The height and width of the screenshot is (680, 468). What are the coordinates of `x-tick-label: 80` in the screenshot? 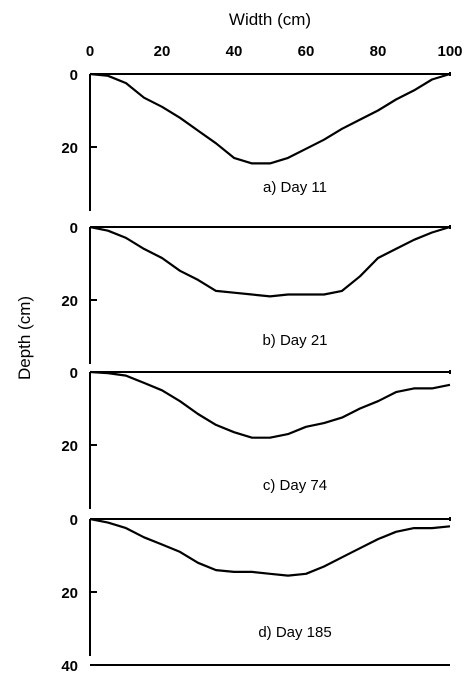 It's located at (378, 51).